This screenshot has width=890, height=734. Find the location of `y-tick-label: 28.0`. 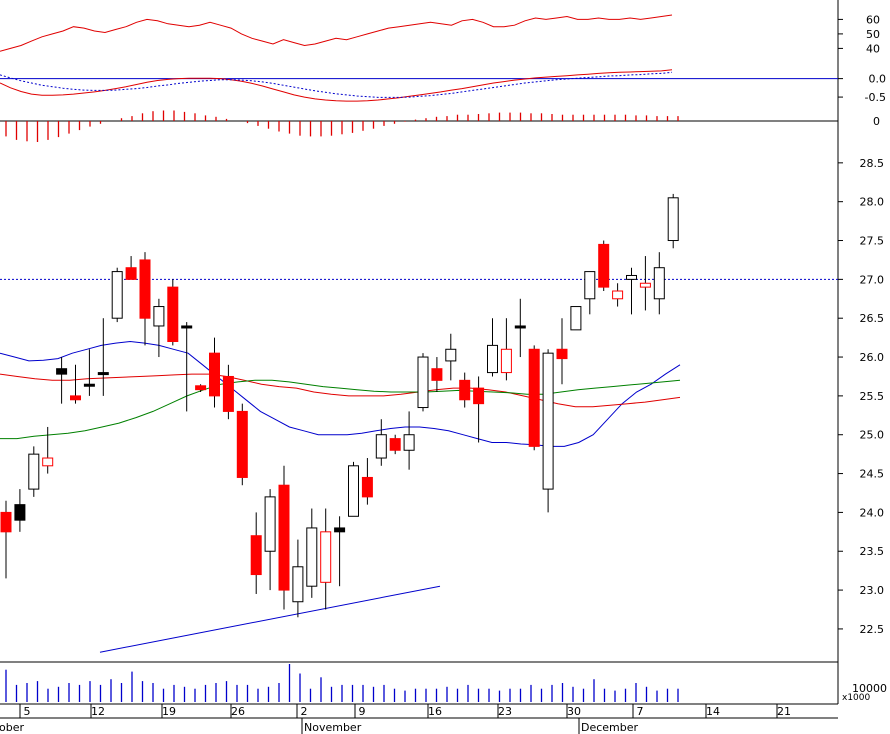

y-tick-label: 28.0 is located at coordinates (872, 202).